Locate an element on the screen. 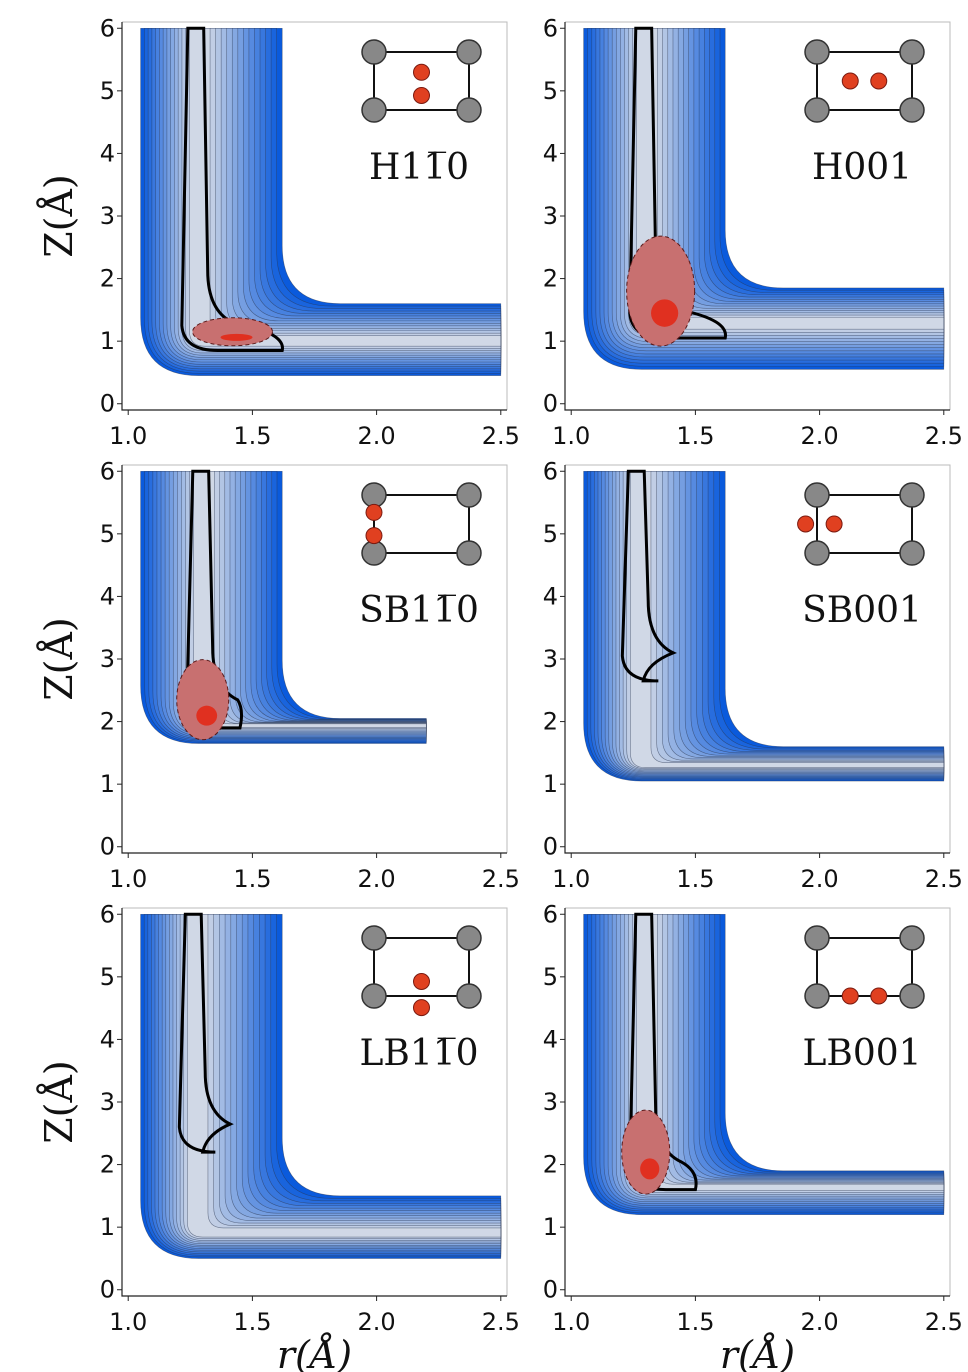 This screenshot has height=1372, width=968. panel-label: LB001 is located at coordinates (861, 1053).